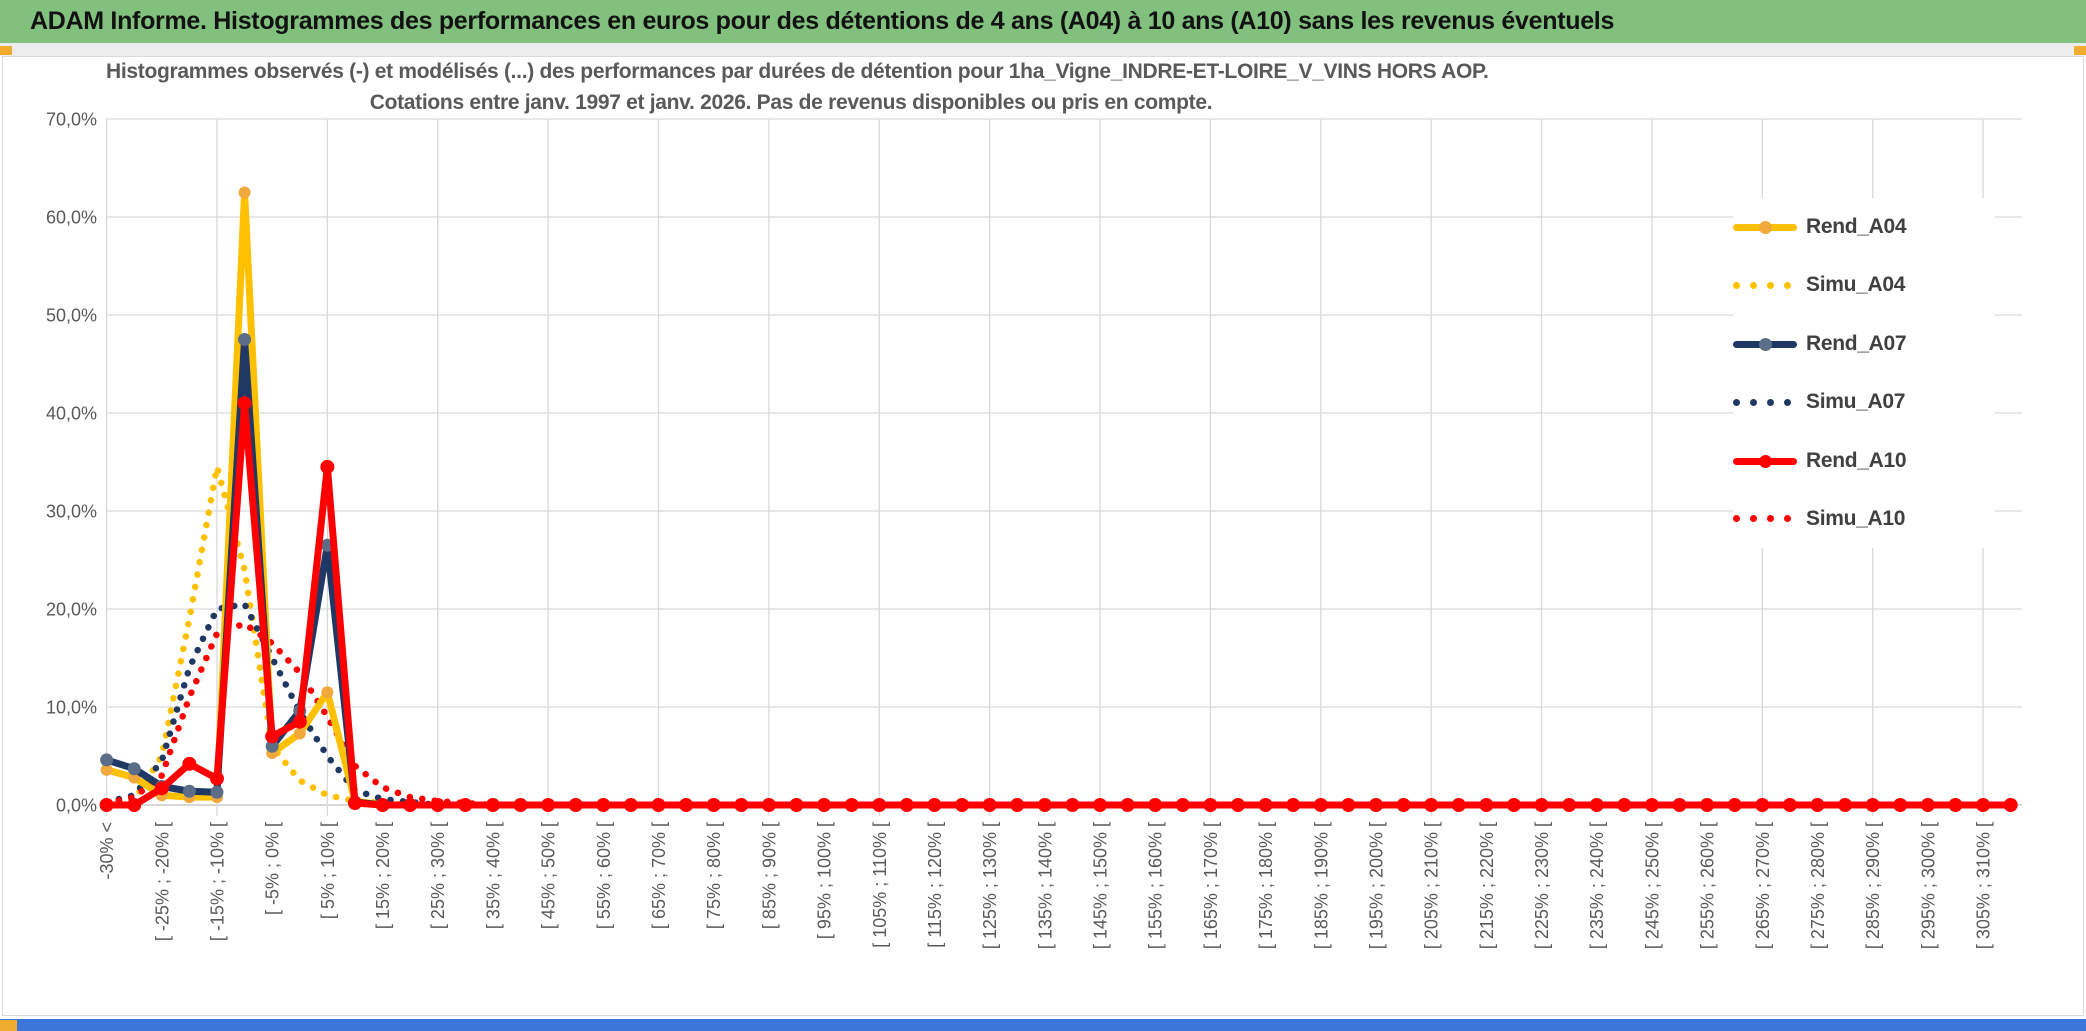 Image resolution: width=2086 pixels, height=1031 pixels. I want to click on x-axis-label-6: [ 25% ; 30% [, so click(438, 875).